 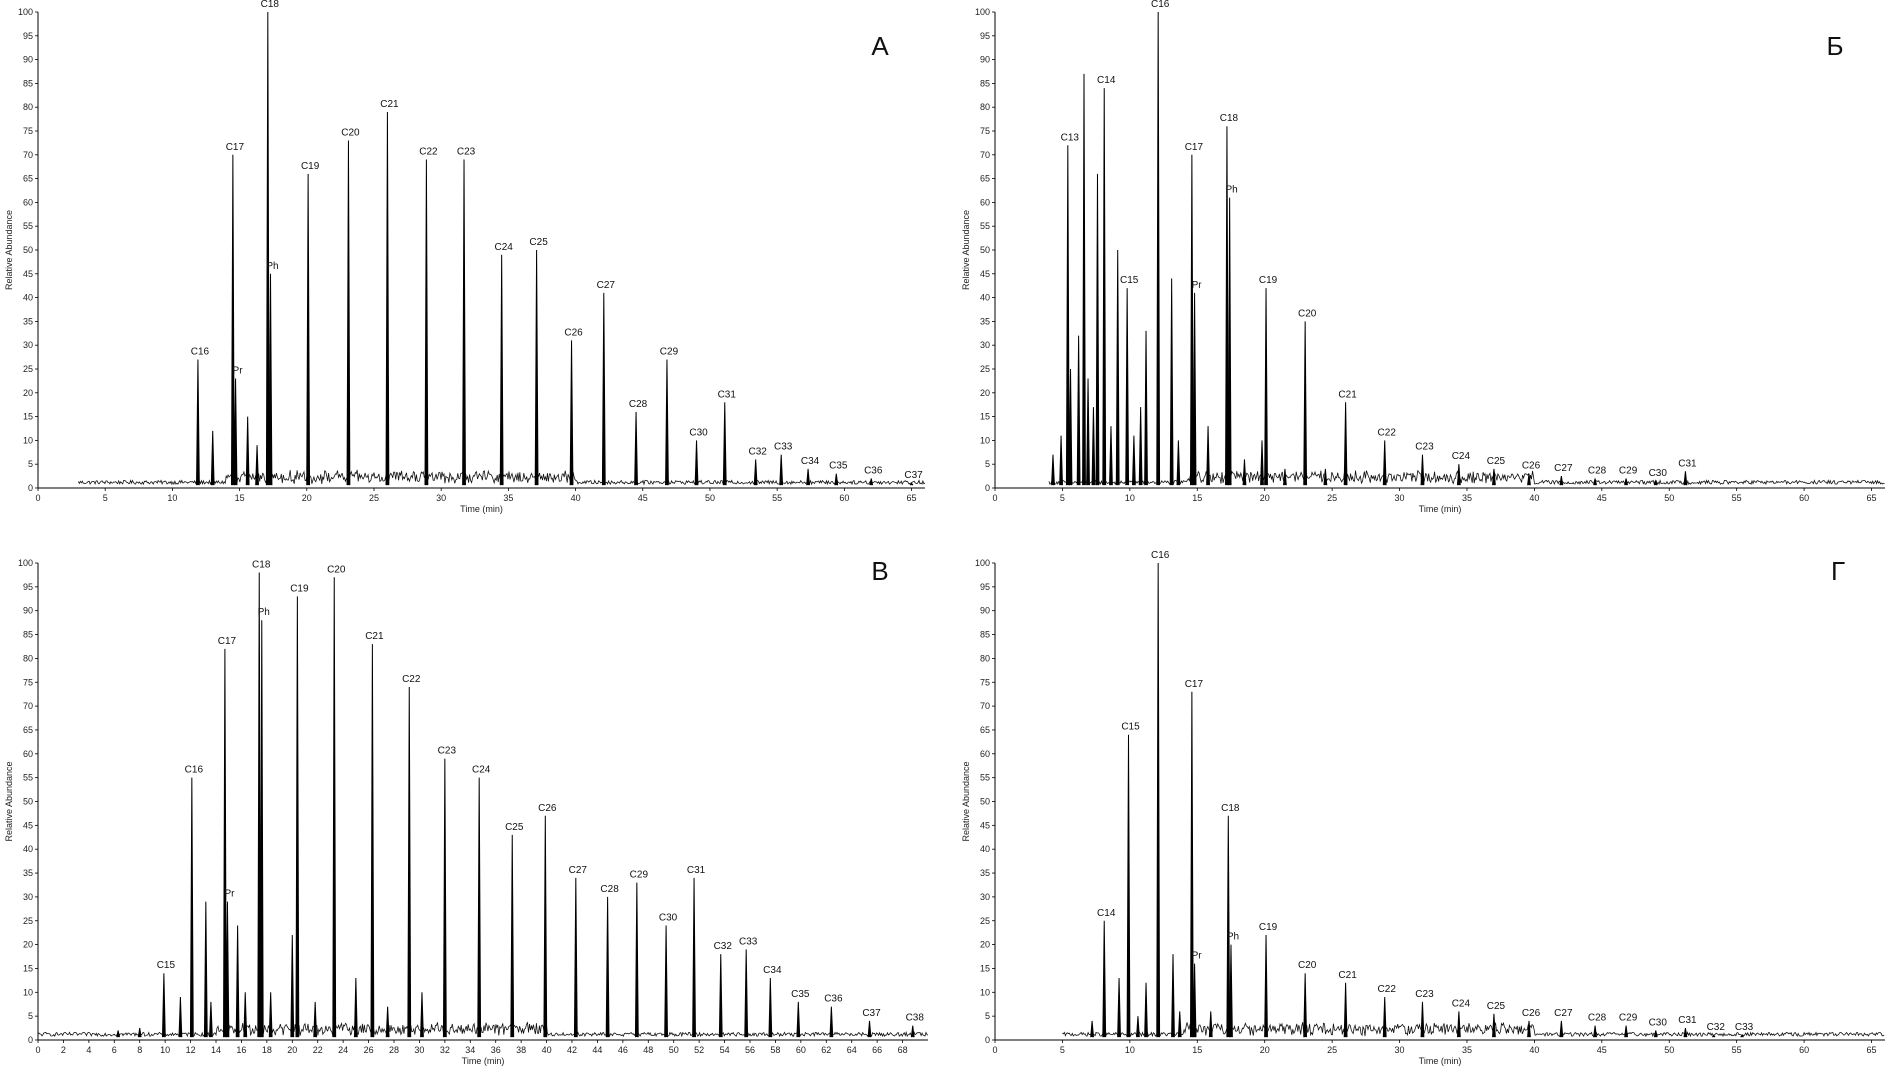 What do you see at coordinates (241, 1050) in the screenshot?
I see `x-tick-label: 16` at bounding box center [241, 1050].